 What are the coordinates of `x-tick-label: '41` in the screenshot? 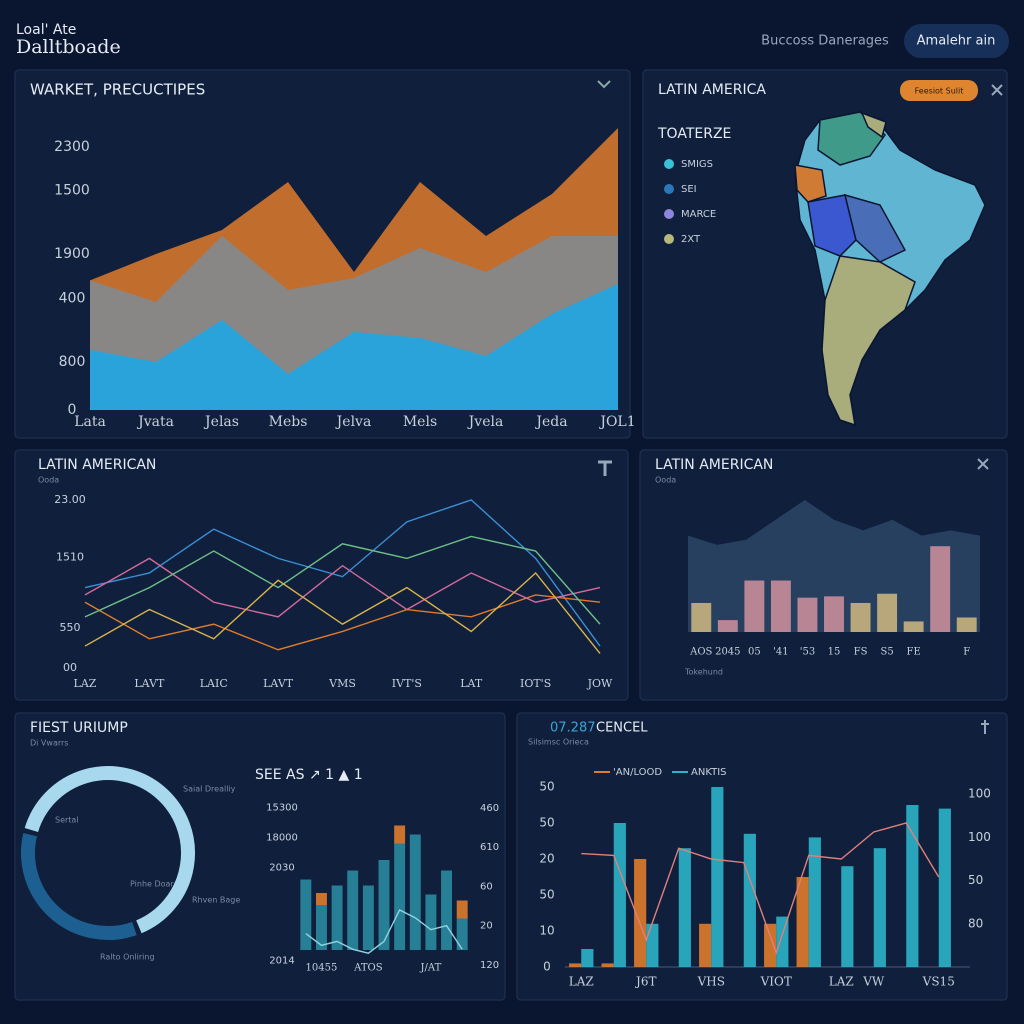 It's located at (780, 652).